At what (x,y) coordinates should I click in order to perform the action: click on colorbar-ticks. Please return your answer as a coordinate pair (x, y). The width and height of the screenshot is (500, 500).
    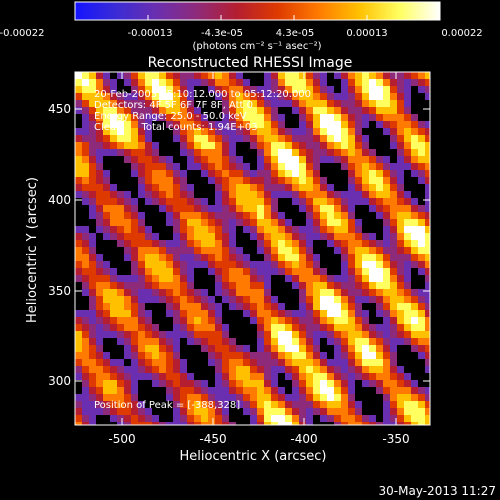
    Looking at the image, I should click on (257, 17).